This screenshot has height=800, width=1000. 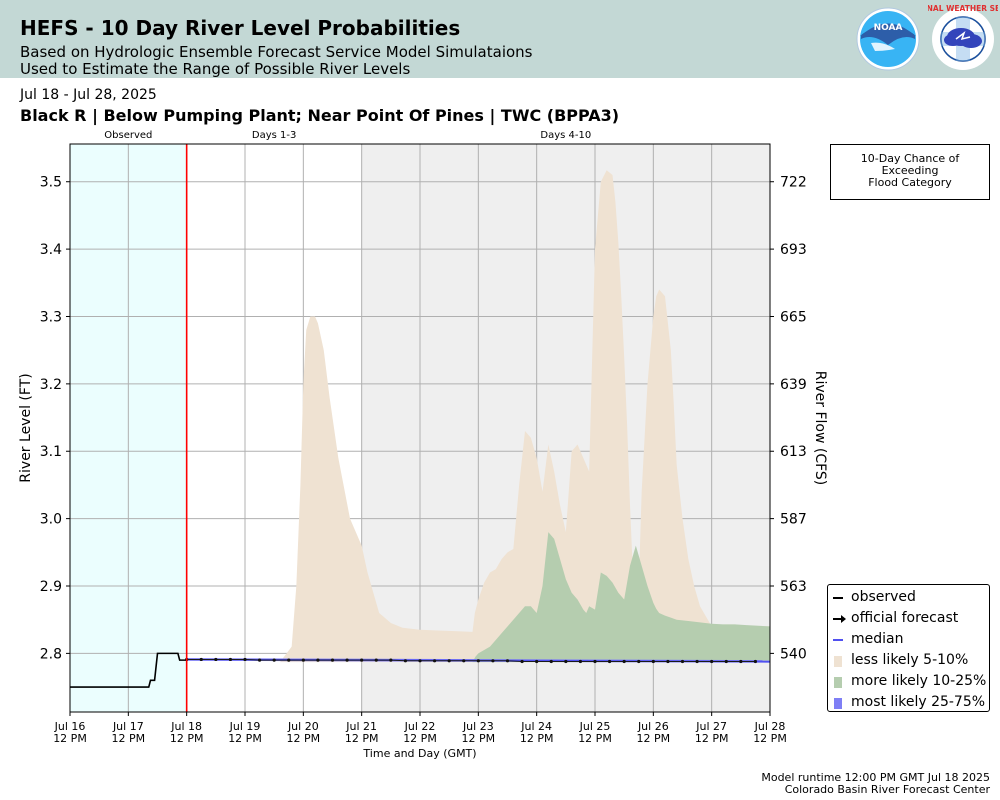 What do you see at coordinates (304, 738) in the screenshot?
I see `x-tick-sublabel-4: 12 PM` at bounding box center [304, 738].